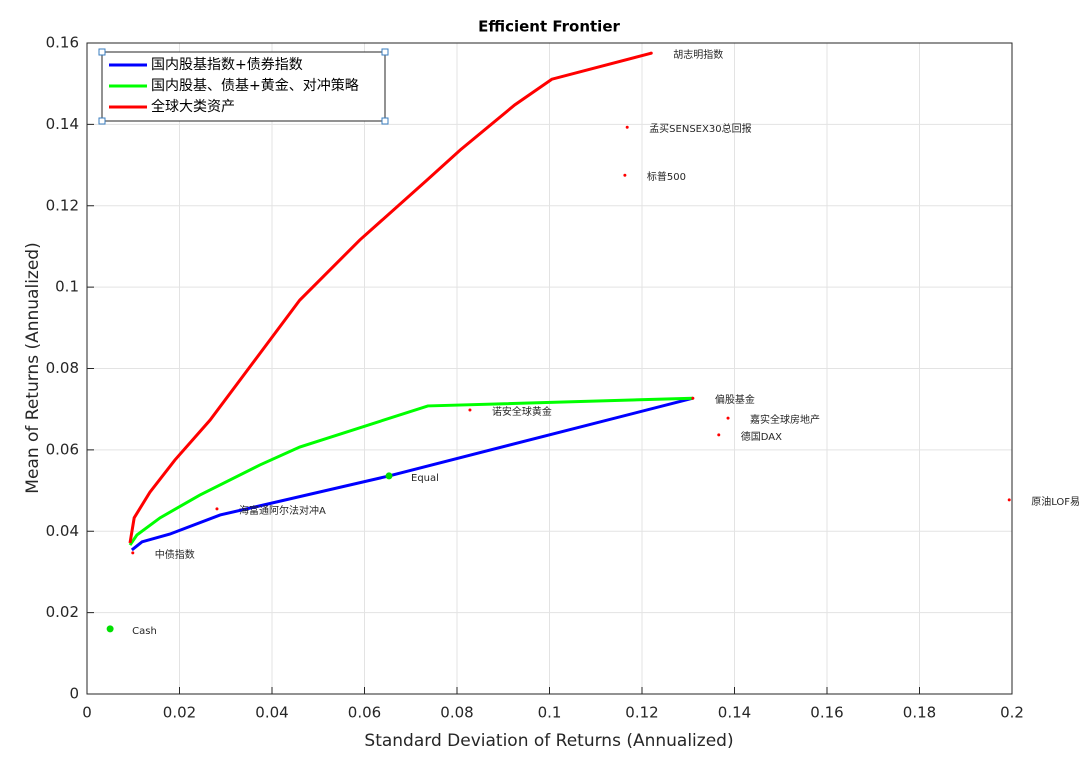  Describe the element at coordinates (179, 713) in the screenshot. I see `x-tick-label: 0.02` at that location.